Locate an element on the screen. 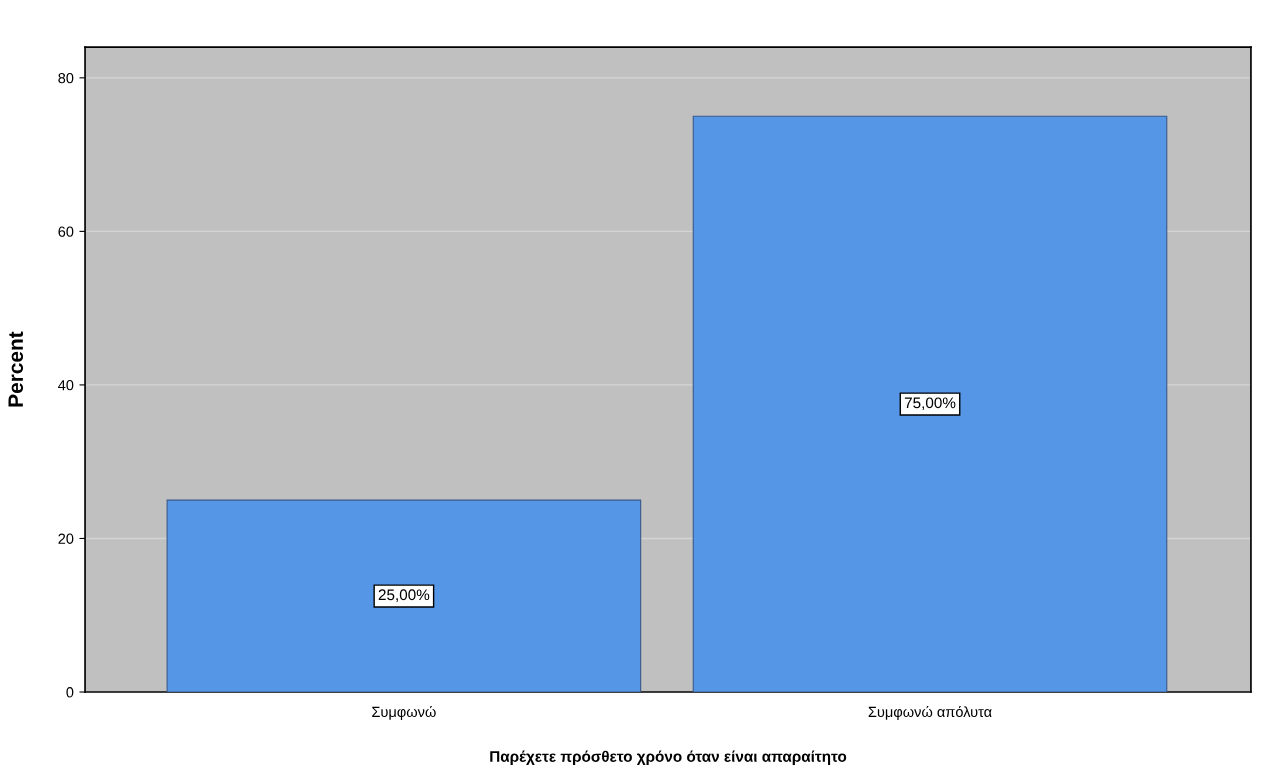  x-tick-label: Συμφωνώ is located at coordinates (404, 712).